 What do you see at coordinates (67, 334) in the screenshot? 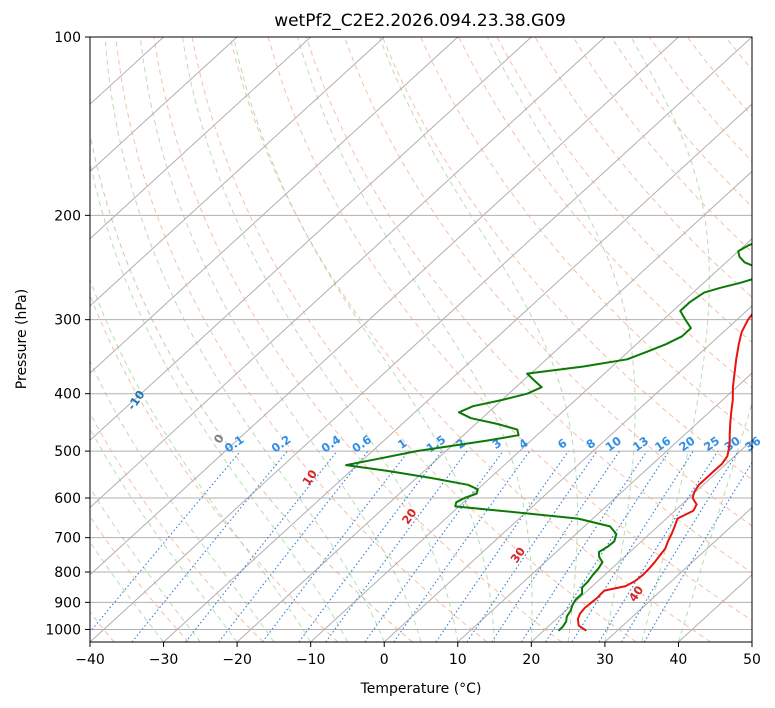
I see `y-axis-ticks: 100 200 300 400 500 600 700 800 900 1000` at bounding box center [67, 334].